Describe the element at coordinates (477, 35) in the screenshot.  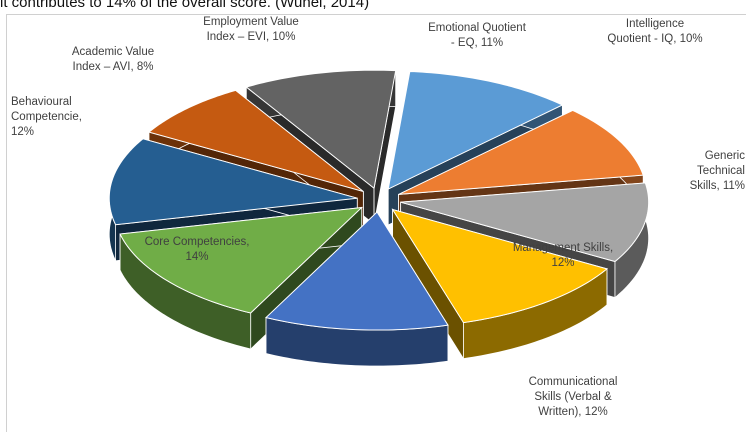
I see `slice-label-0: Emotional Quotient - EQ, 11%` at that location.